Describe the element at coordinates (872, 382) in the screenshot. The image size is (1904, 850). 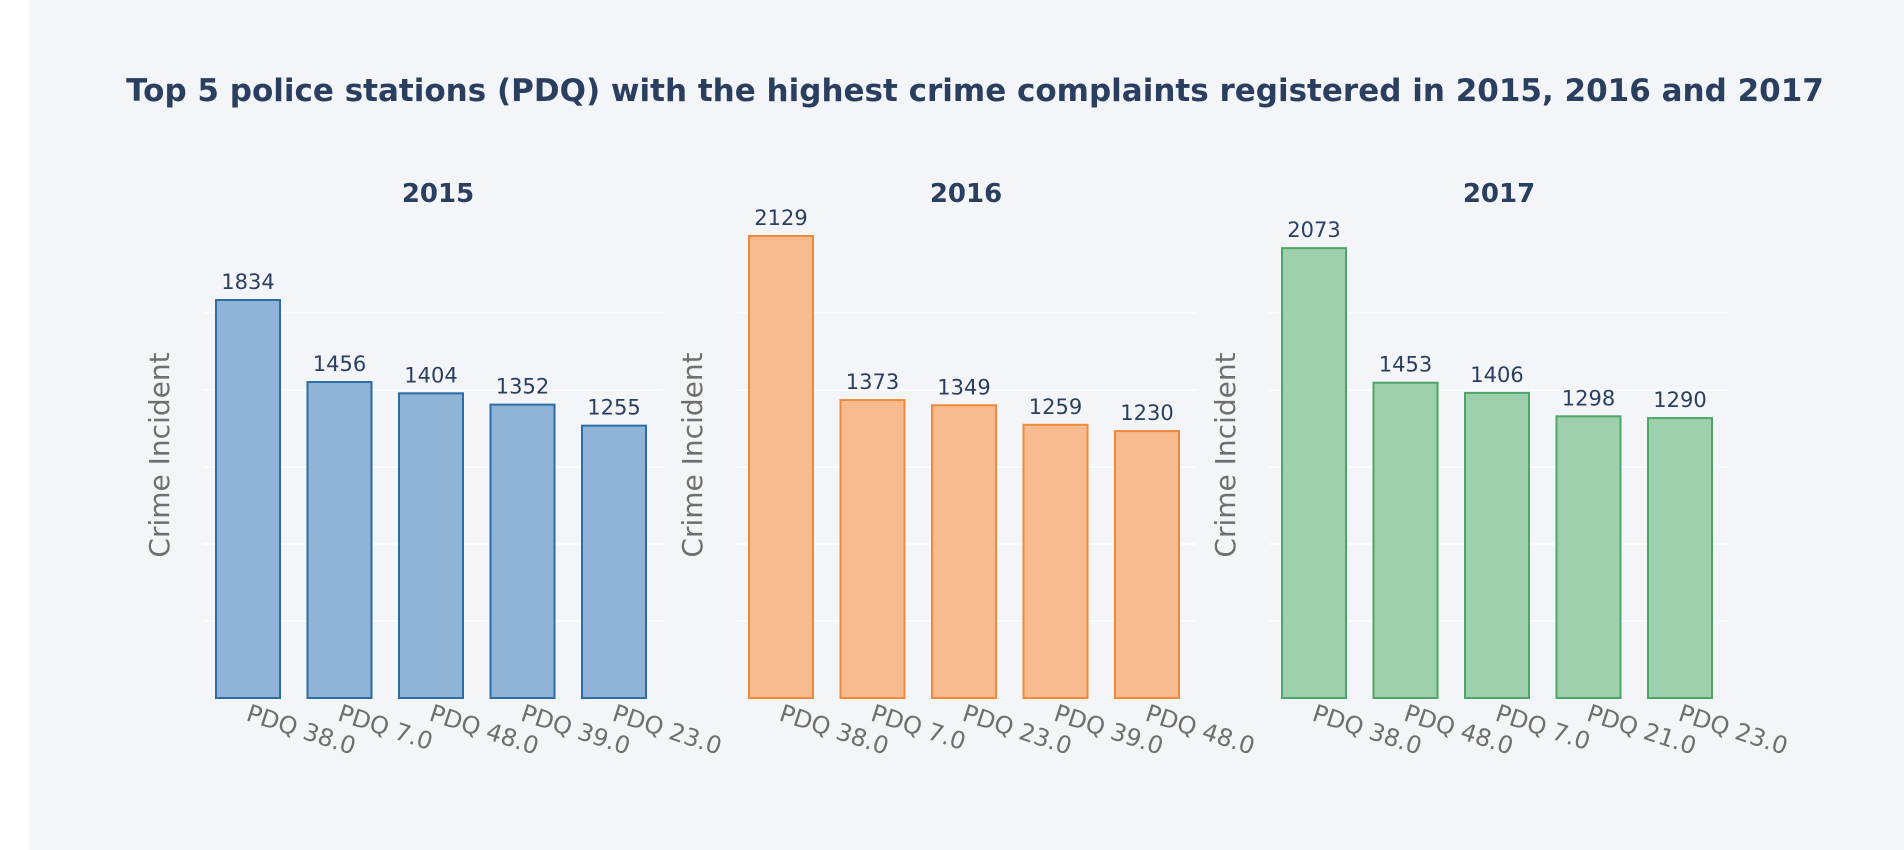
I see `data-label: 1373` at that location.